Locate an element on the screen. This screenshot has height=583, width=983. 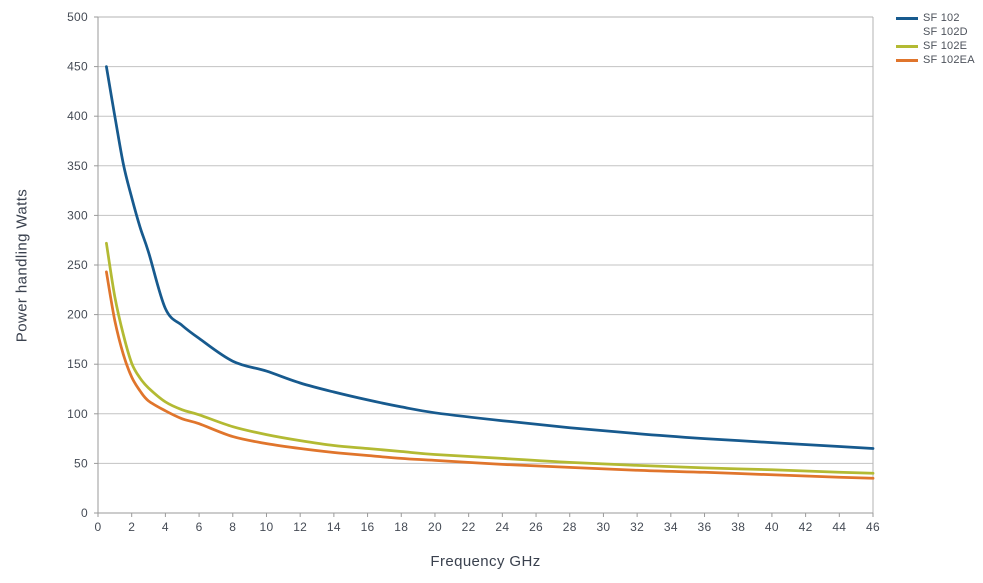
x-tick-label-18: 18 is located at coordinates (401, 527).